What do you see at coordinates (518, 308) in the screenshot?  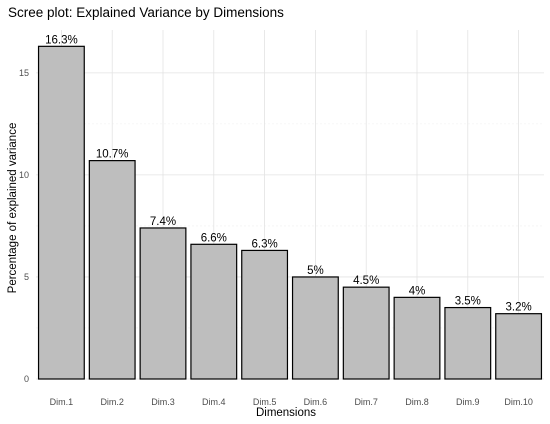 I see `bar-value-label: 3.2%` at bounding box center [518, 308].